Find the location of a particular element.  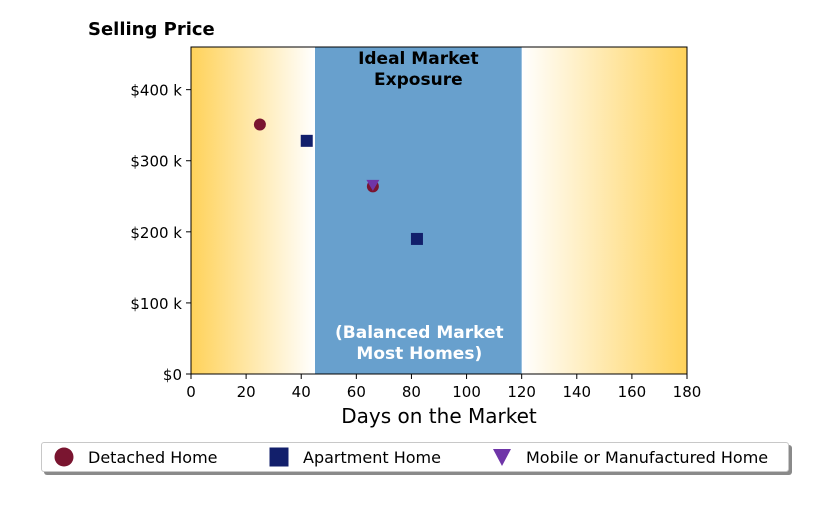

band-top-label: Exposure is located at coordinates (418, 80).